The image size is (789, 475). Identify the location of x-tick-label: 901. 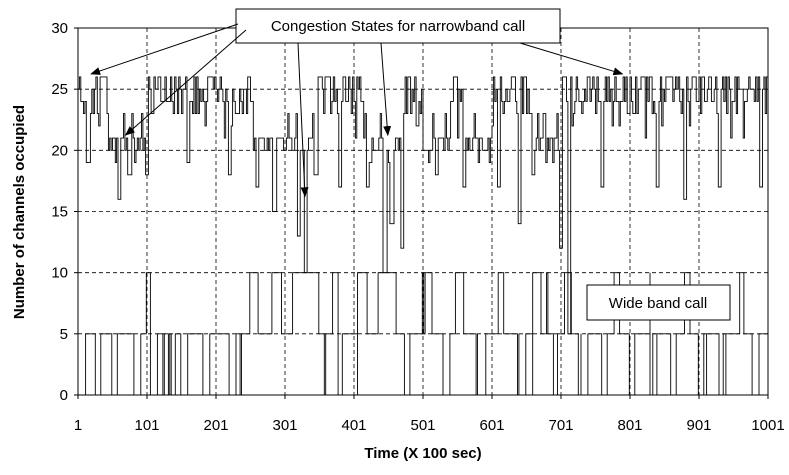
(698, 425).